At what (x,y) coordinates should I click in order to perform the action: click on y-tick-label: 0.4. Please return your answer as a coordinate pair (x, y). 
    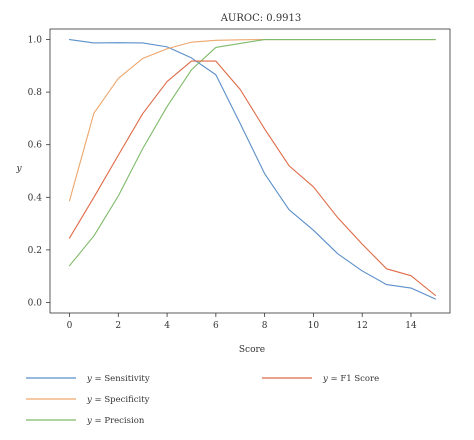
    Looking at the image, I should click on (35, 198).